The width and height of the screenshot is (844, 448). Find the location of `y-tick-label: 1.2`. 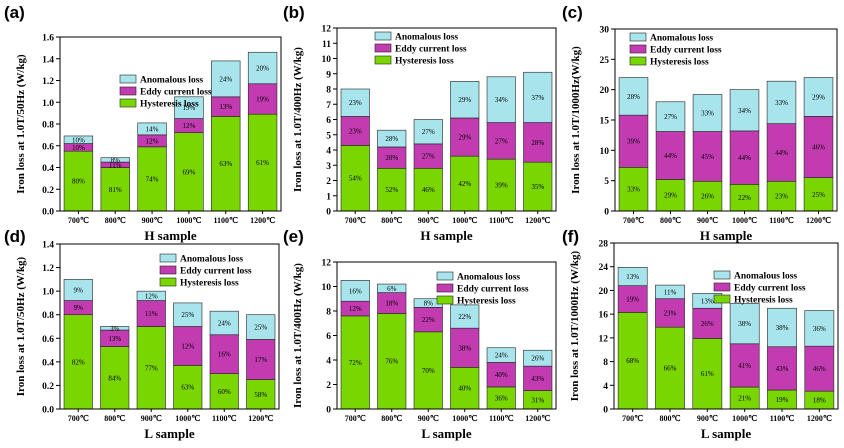

y-tick-label: 1.2 is located at coordinates (48, 82).